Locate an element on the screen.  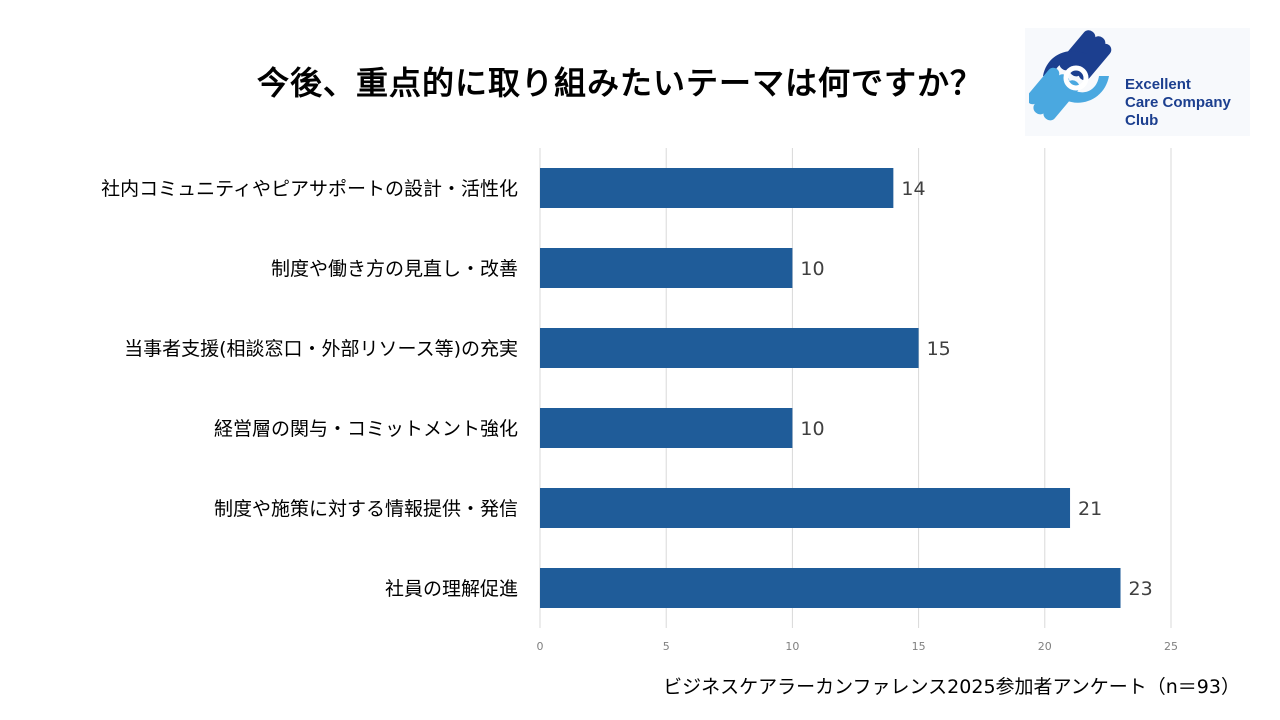
category-label: 社員の理解促進 is located at coordinates (451, 589).